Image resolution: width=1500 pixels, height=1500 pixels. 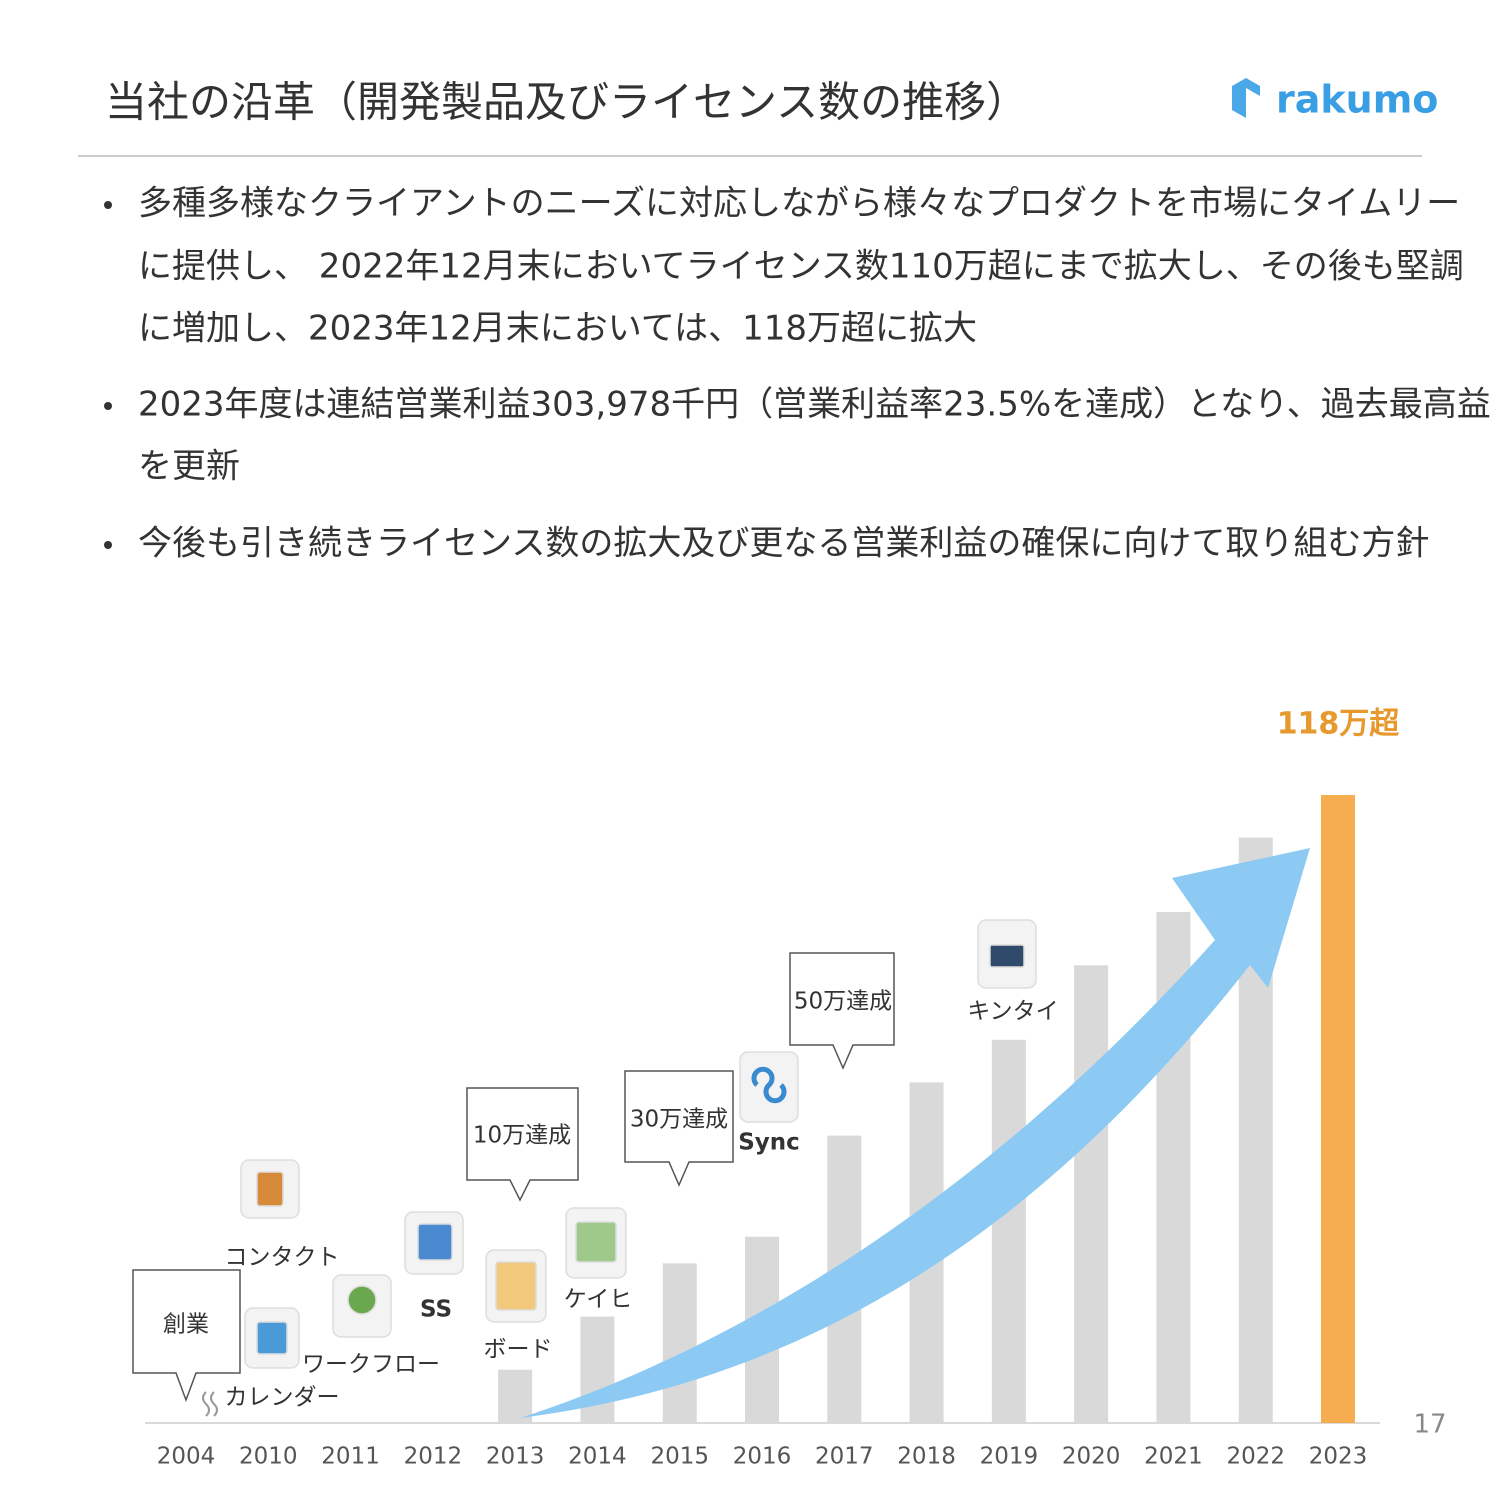 What do you see at coordinates (769, 1143) in the screenshot?
I see `product-label: Sync` at bounding box center [769, 1143].